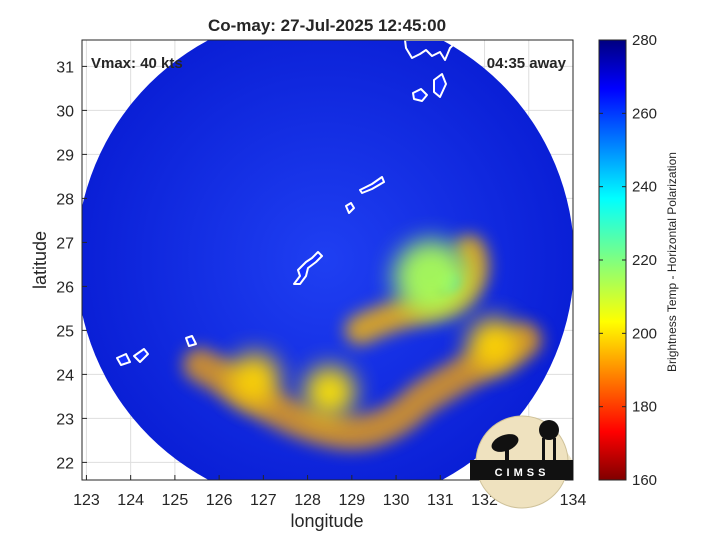 The image size is (720, 540). I want to click on coastline-ishigaki, so click(141, 355).